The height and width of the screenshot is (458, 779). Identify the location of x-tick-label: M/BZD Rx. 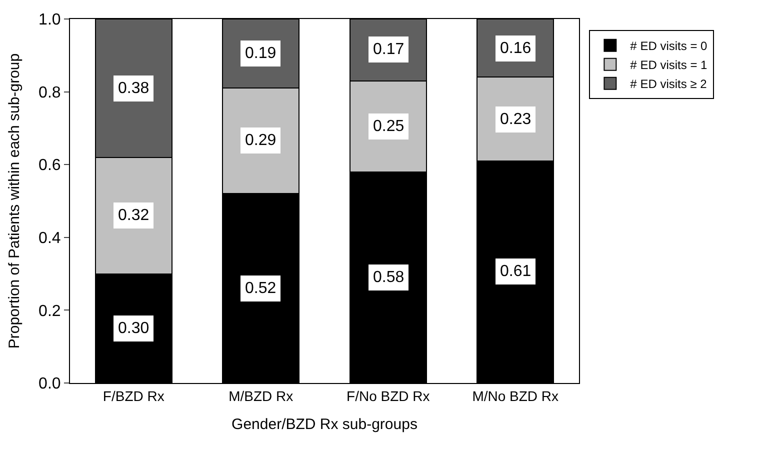
(261, 396).